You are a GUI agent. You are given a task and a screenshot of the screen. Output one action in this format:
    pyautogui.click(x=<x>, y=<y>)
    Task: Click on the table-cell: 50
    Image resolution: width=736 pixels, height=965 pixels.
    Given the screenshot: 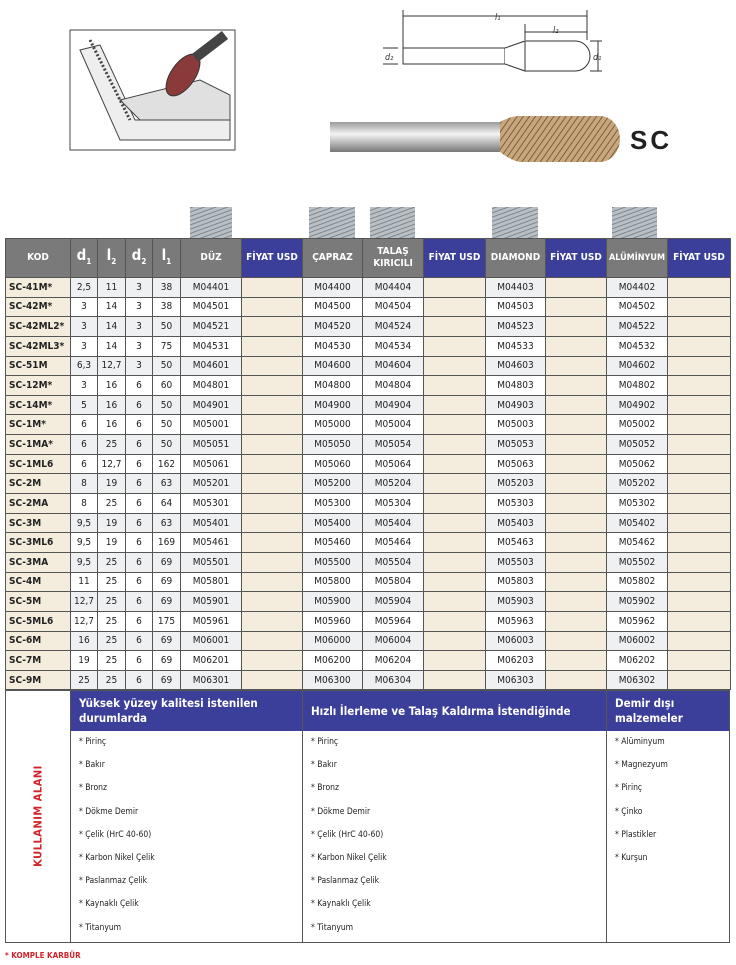 What is the action you would take?
    pyautogui.click(x=166, y=425)
    